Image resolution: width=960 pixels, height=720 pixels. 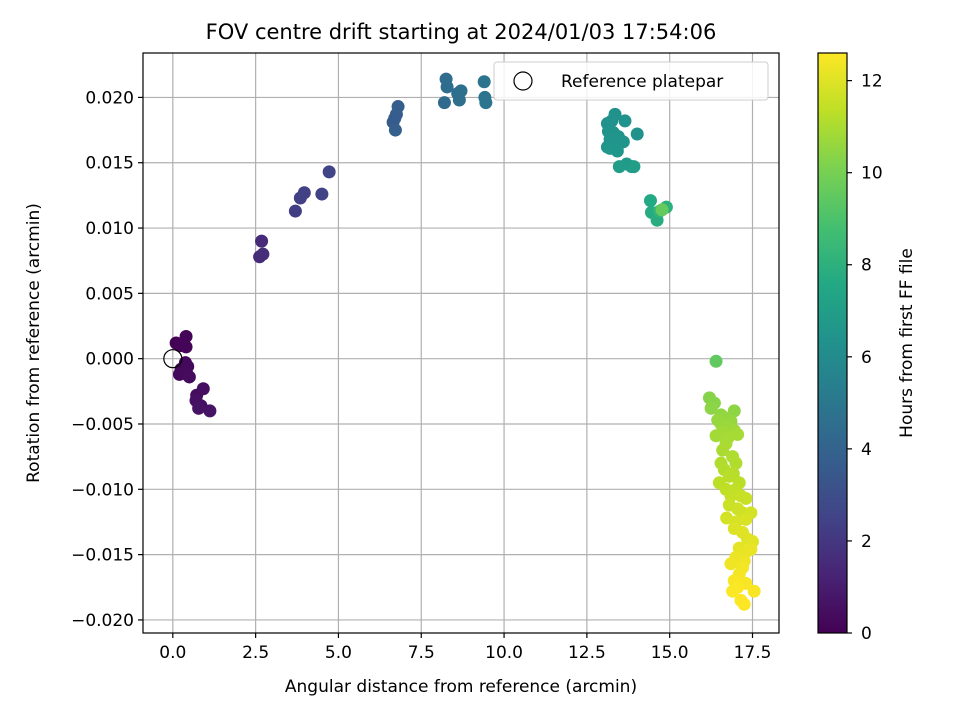 What do you see at coordinates (587, 653) in the screenshot?
I see `x-tick-label: 12.5` at bounding box center [587, 653].